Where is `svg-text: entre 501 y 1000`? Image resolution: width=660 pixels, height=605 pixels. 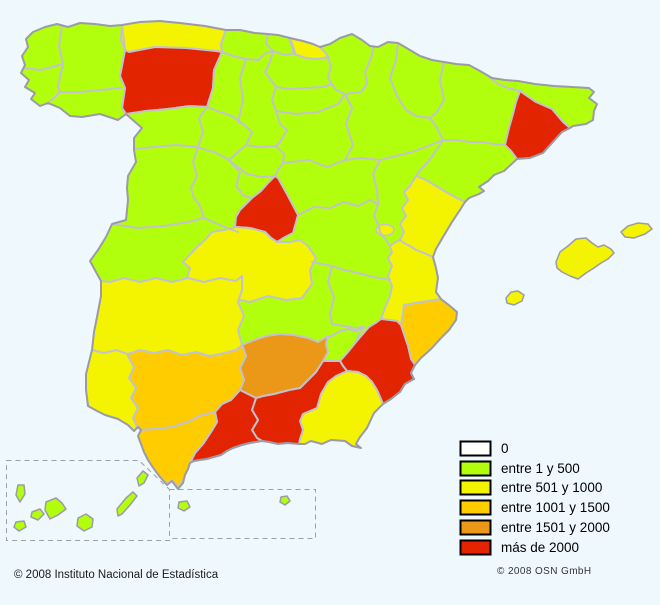
svg-text: entre 501 y 1000 is located at coordinates (551, 487).